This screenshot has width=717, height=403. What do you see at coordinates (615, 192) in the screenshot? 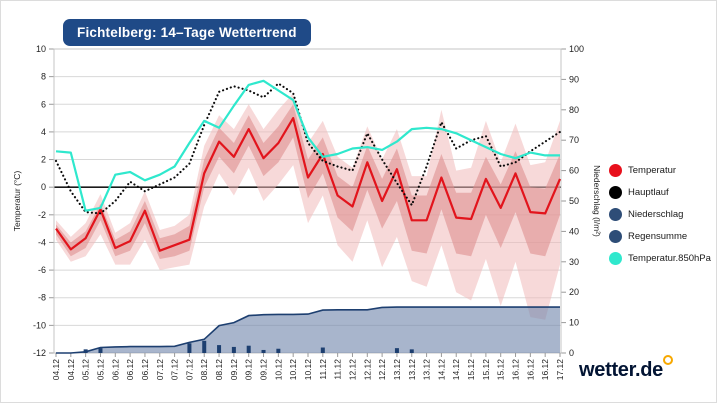
I see `legend-swatch-hauptlauf` at bounding box center [615, 192].